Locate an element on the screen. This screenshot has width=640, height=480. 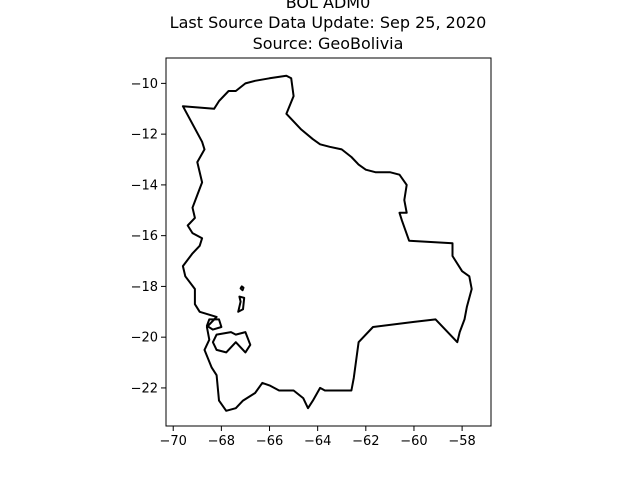
x-tick-label: −62 is located at coordinates (365, 441).